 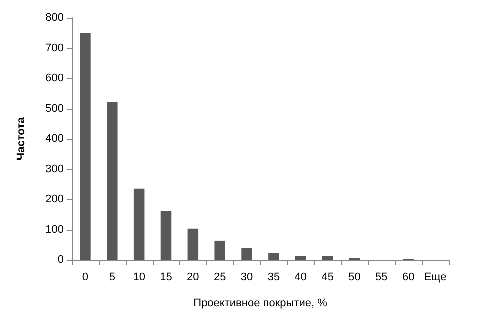 I want to click on x-tick-label: 5, so click(x=112, y=278).